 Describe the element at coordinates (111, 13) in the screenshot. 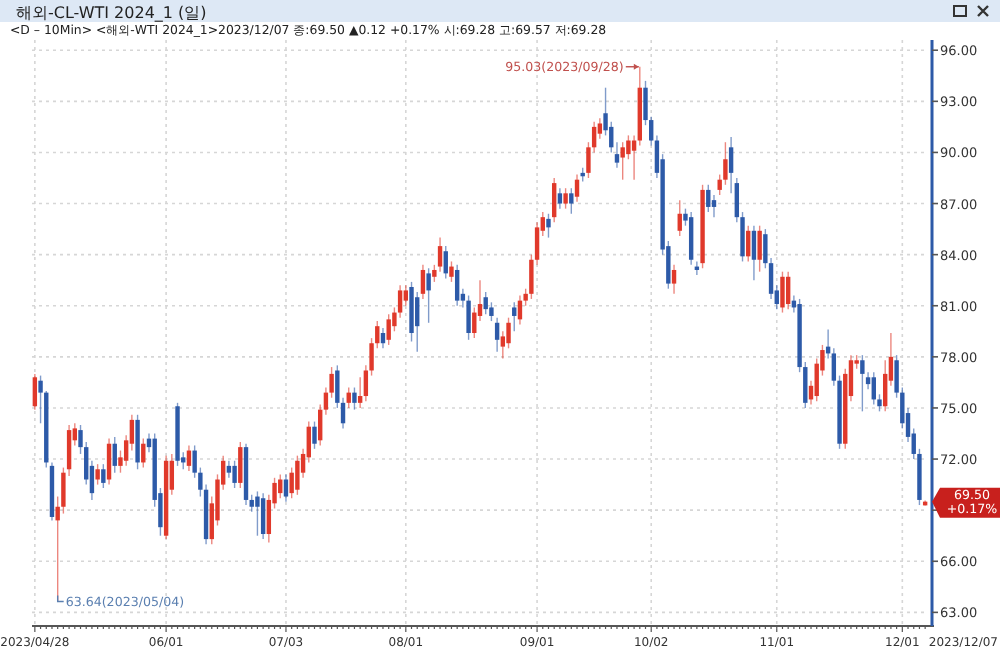

I see `chart-title: 해외-CL-WTI 2024_1 (일)` at that location.